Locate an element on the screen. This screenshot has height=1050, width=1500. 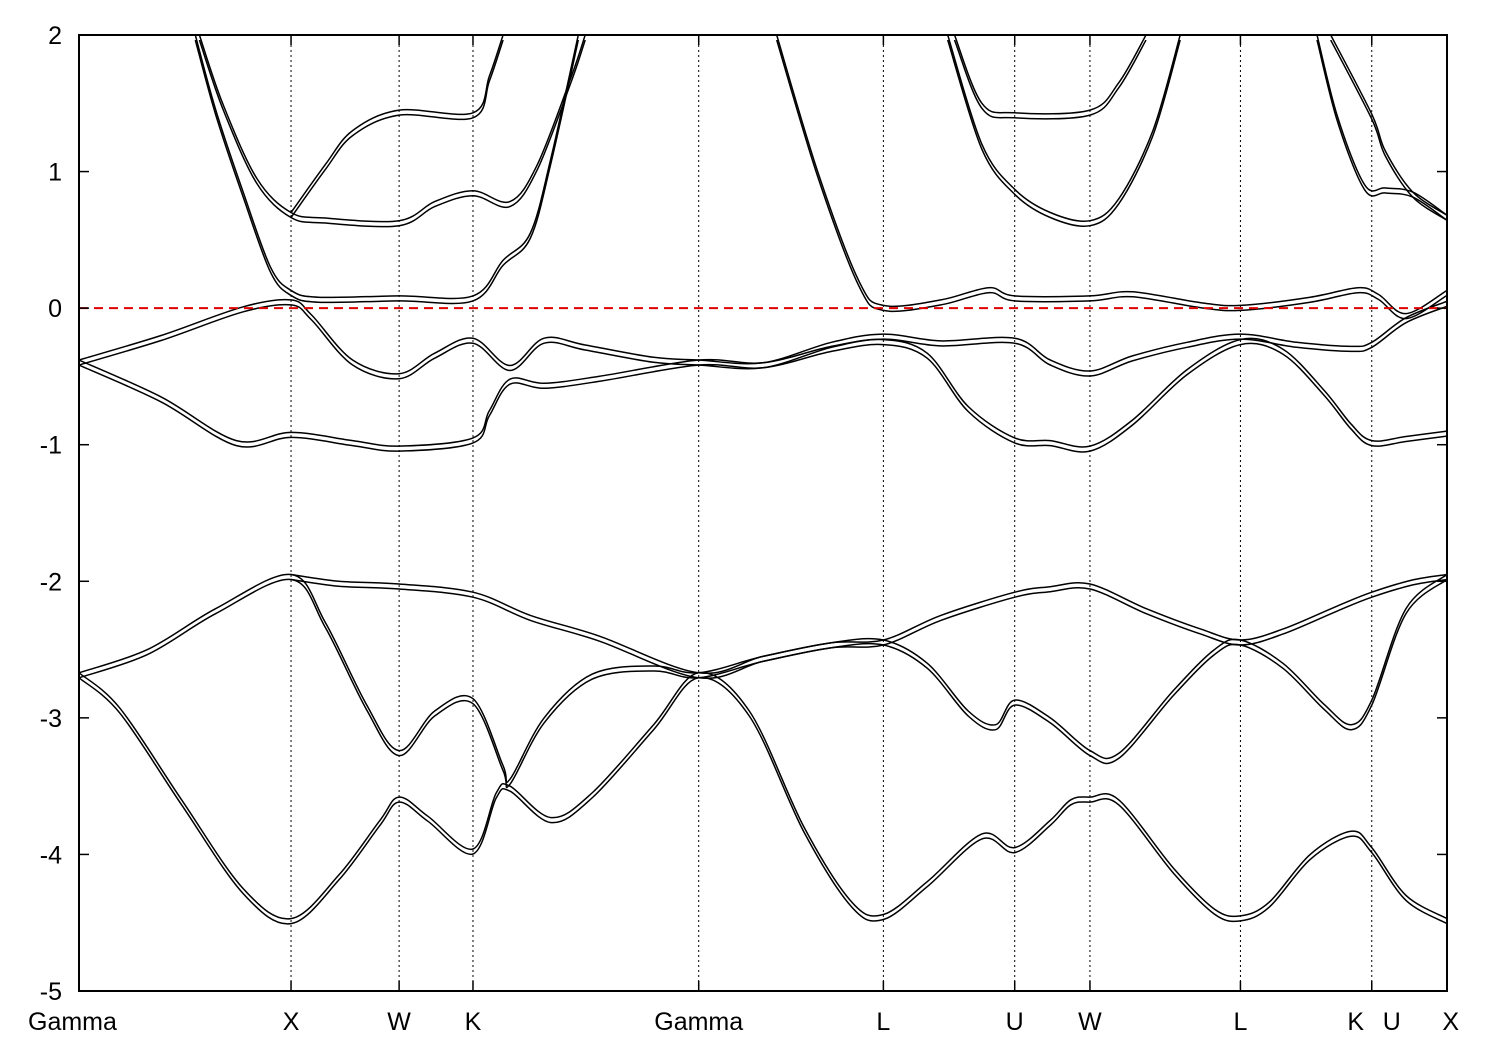
y-tick-label: -5 is located at coordinates (51, 992).